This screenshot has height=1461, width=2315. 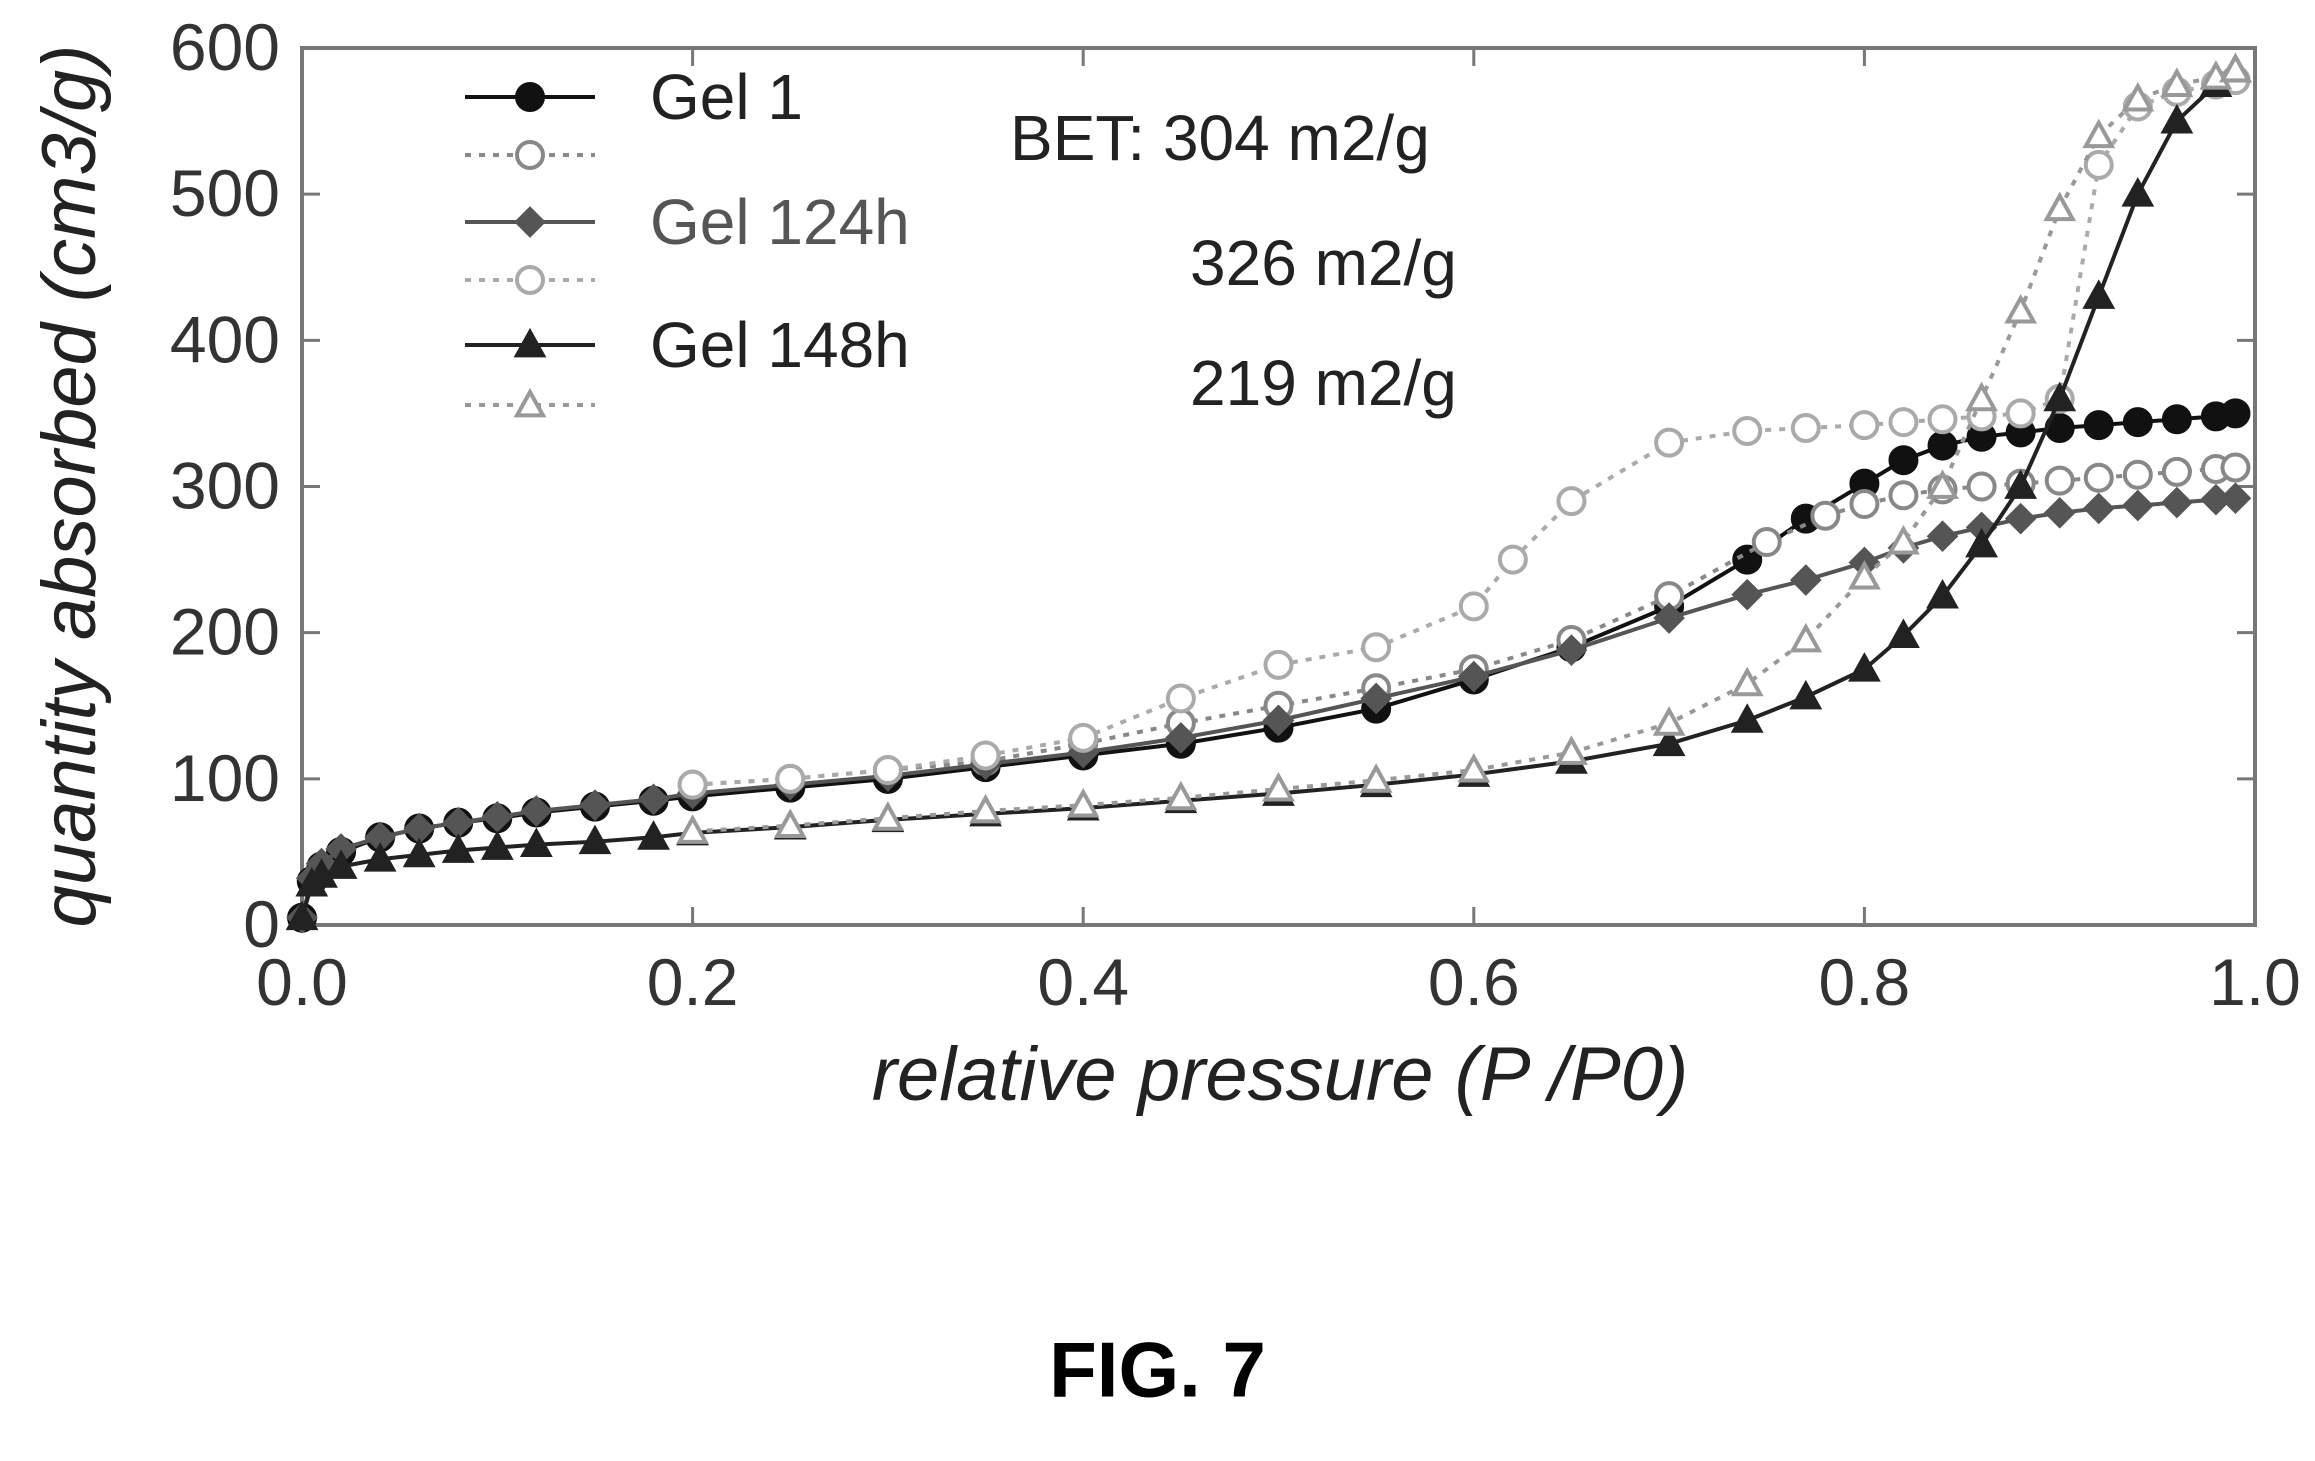 What do you see at coordinates (225, 778) in the screenshot?
I see `y-tick-label: 100` at bounding box center [225, 778].